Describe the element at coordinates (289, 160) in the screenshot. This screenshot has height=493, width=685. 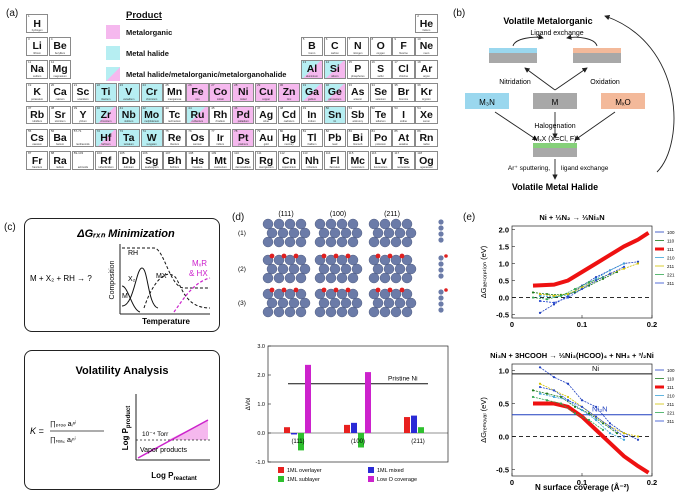
I see `element-symbol: Cn` at that location.